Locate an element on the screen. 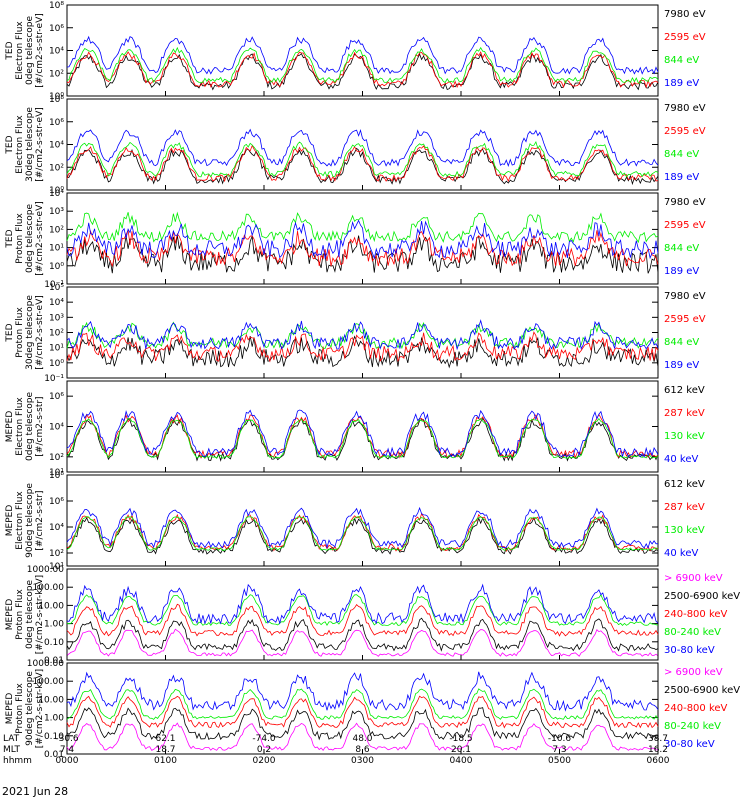 This screenshot has height=800, width=750. y-tick-label: 100.00 is located at coordinates (49, 588).